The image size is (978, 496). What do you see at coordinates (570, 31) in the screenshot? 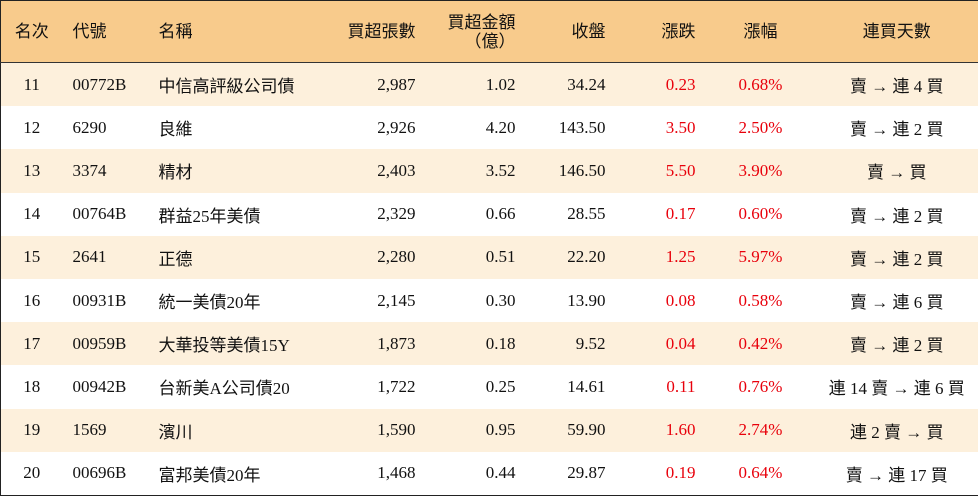
I see `column-header: 收盤` at bounding box center [570, 31].